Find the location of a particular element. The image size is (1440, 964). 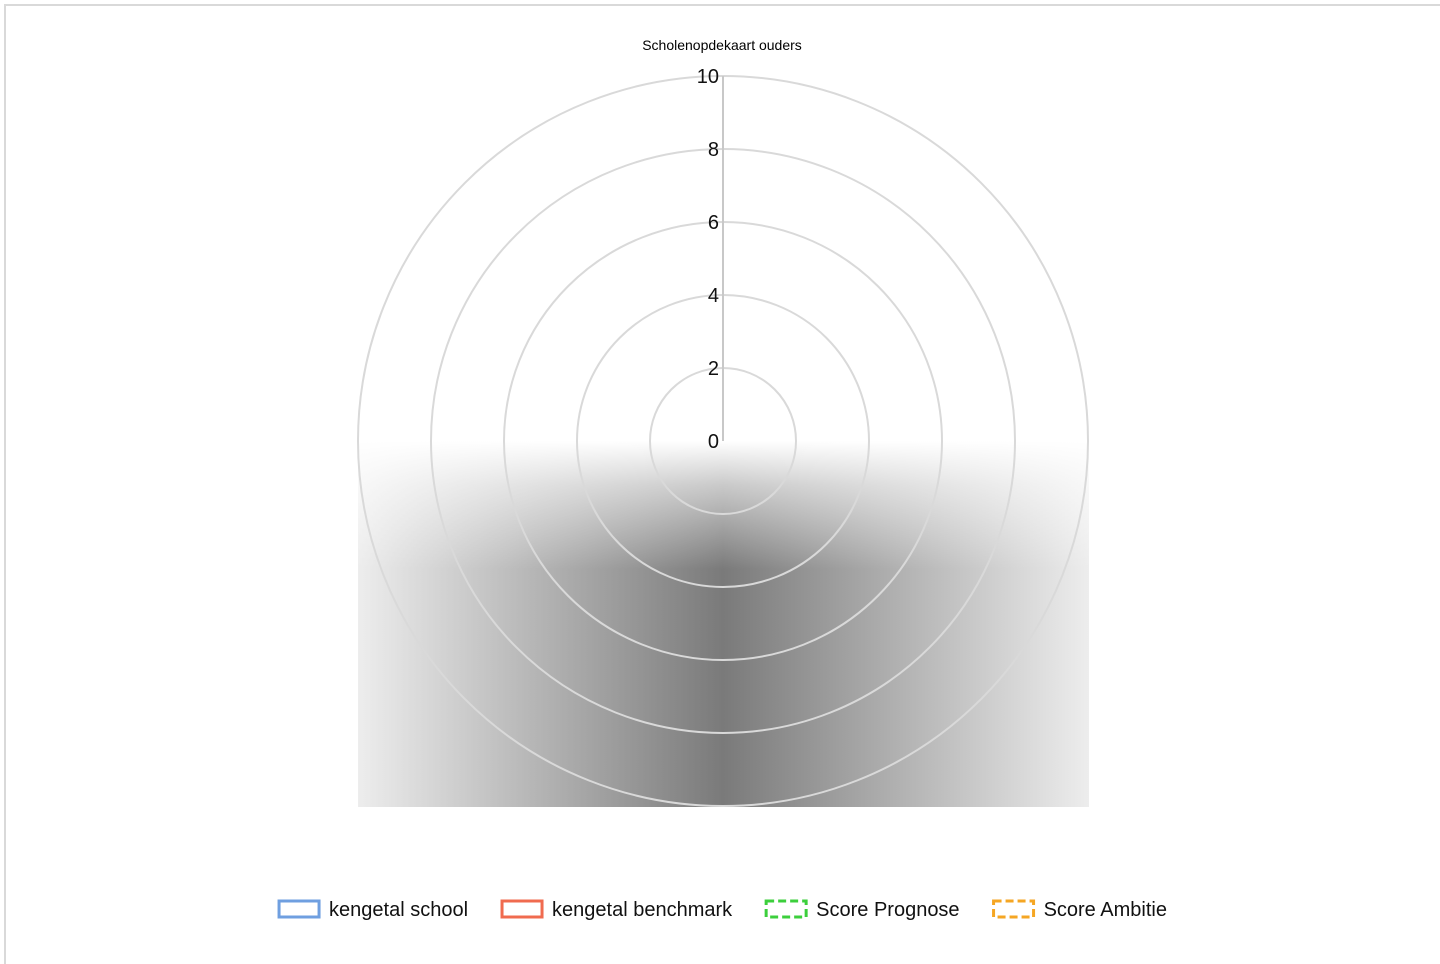

legend-item: Score Ambitie is located at coordinates (1079, 910).